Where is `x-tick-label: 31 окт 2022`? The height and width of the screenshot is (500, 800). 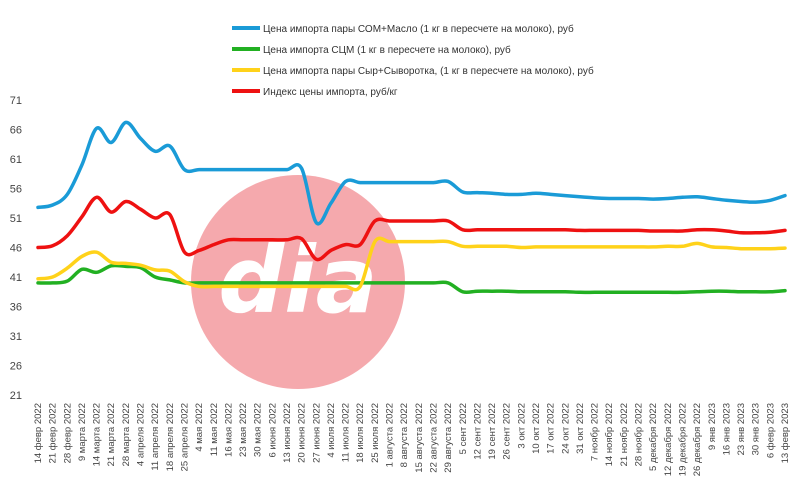
x-tick-label: 31 окт 2022 is located at coordinates (580, 428).